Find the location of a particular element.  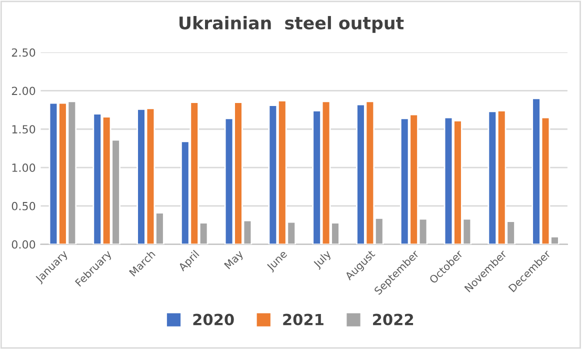

chart-title: Ukrainian steel output is located at coordinates (292, 24).